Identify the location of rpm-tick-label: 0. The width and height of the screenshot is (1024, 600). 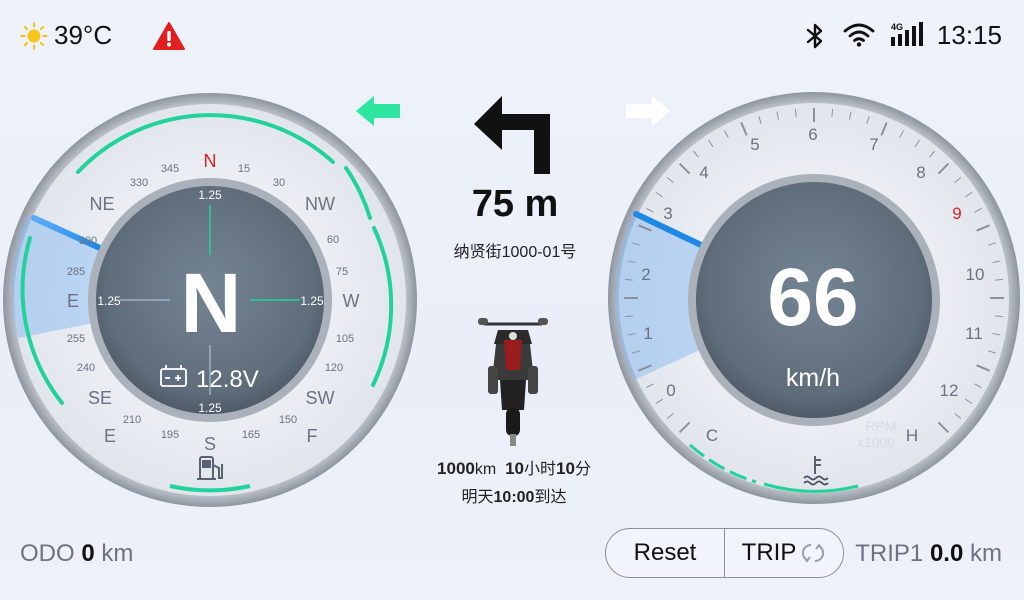
(670, 390).